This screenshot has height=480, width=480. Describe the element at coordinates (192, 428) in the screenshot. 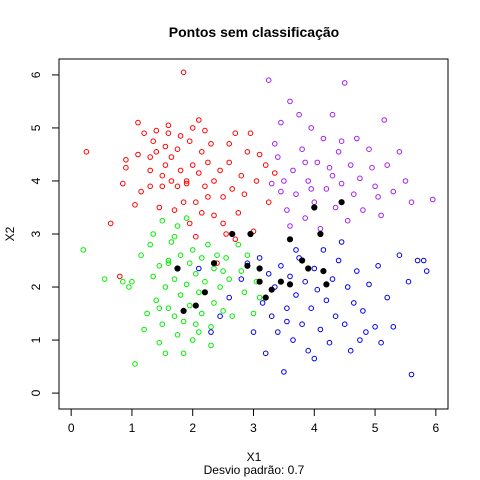

I see `x-tick-label: 2` at that location.